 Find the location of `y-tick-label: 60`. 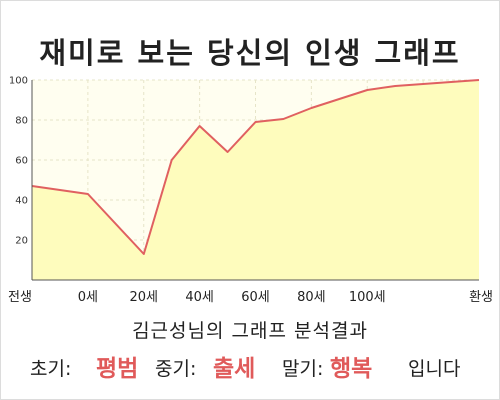

y-tick-label: 60 is located at coordinates (21, 161).